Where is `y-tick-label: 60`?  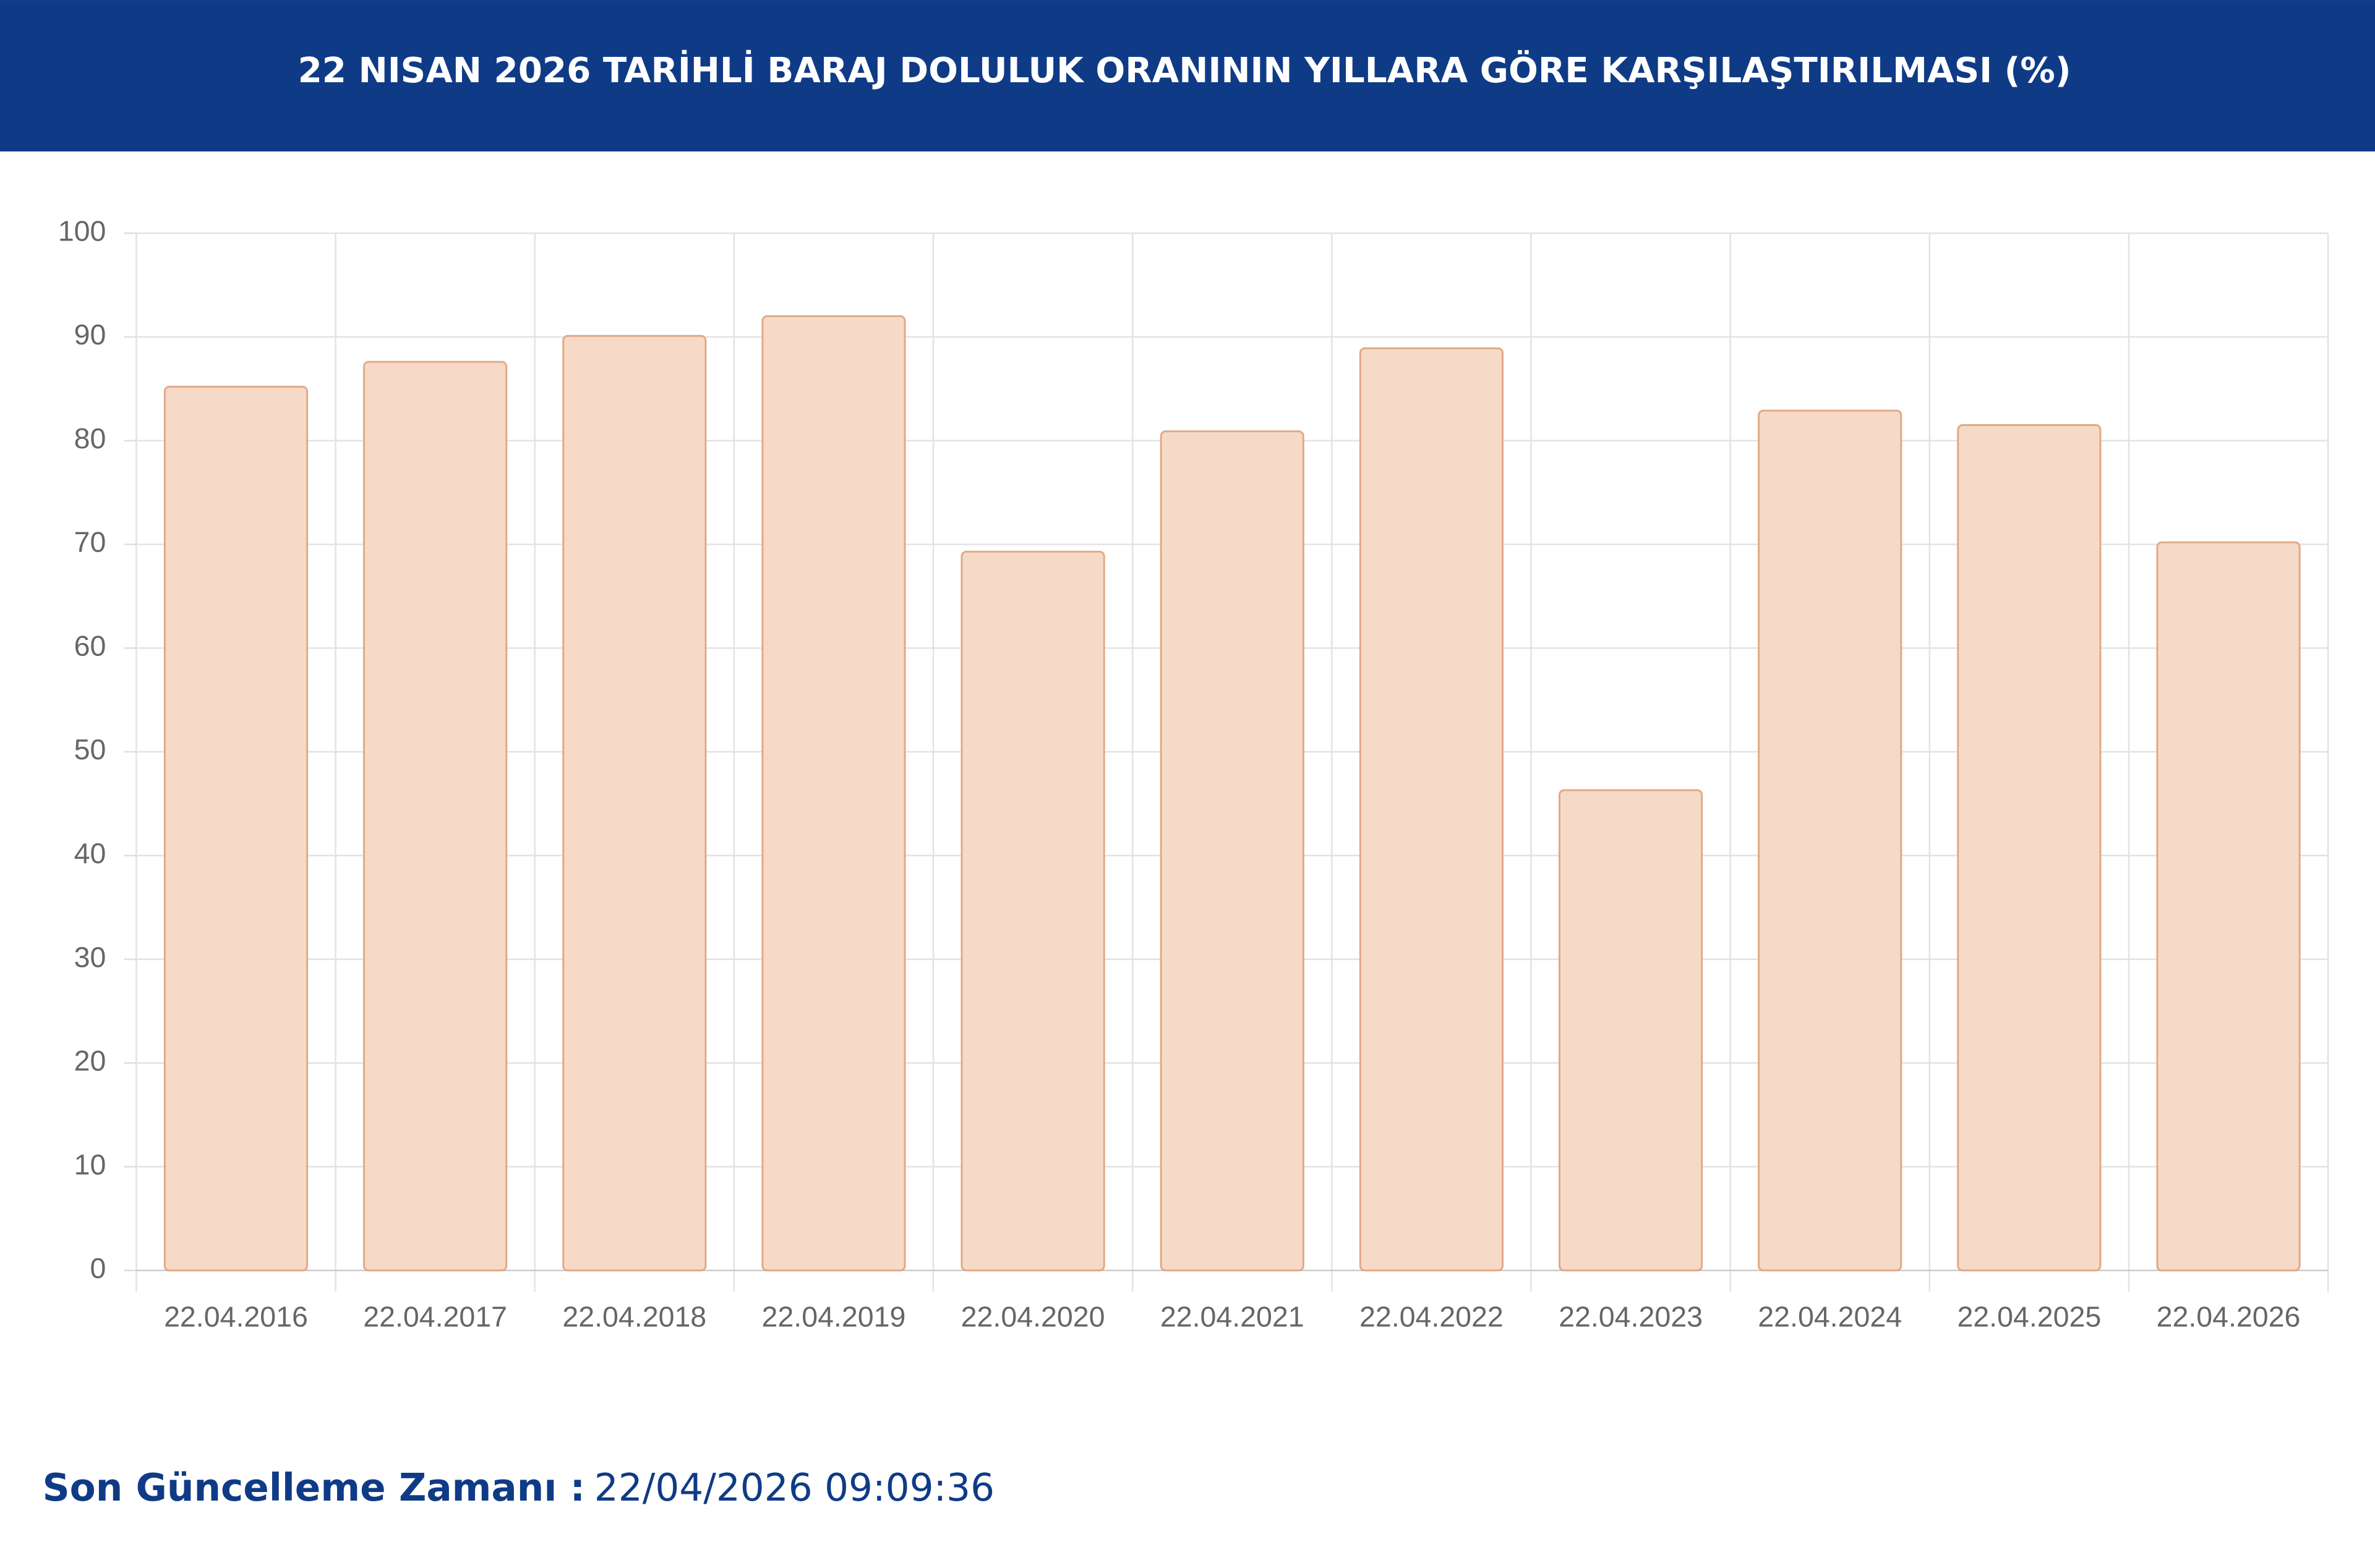
y-tick-label: 60 is located at coordinates (90, 646).